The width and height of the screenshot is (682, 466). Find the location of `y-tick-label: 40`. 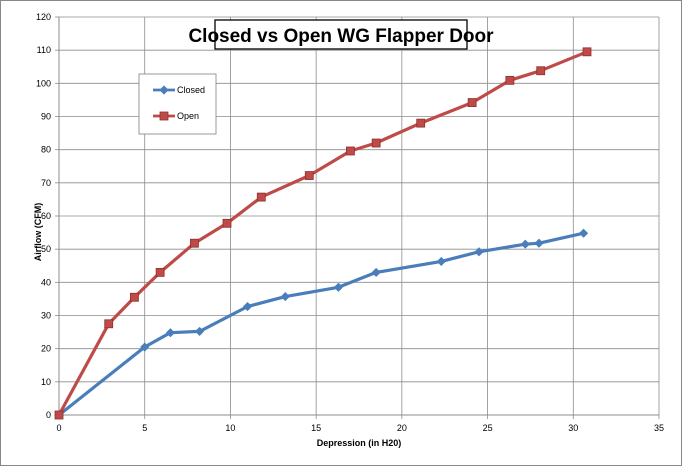

y-tick-label: 40 is located at coordinates (46, 282).